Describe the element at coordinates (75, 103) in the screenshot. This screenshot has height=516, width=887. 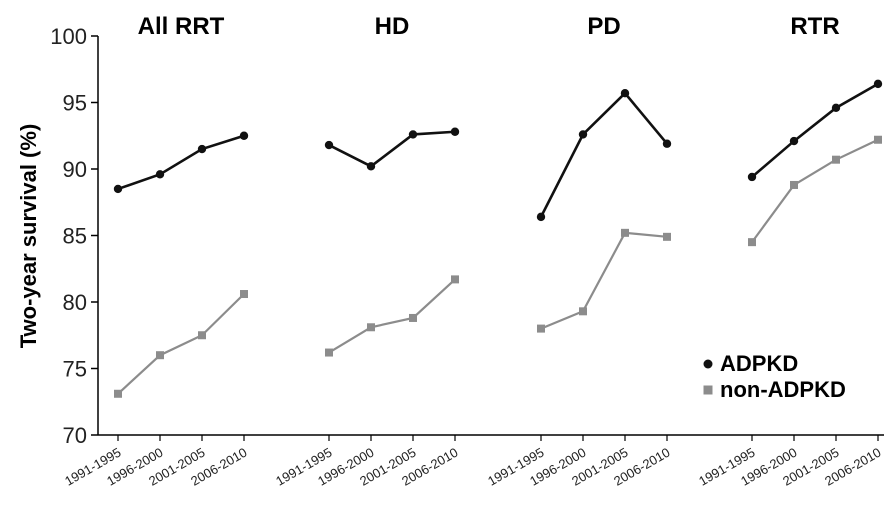
I see `y-tick-label: 95` at that location.